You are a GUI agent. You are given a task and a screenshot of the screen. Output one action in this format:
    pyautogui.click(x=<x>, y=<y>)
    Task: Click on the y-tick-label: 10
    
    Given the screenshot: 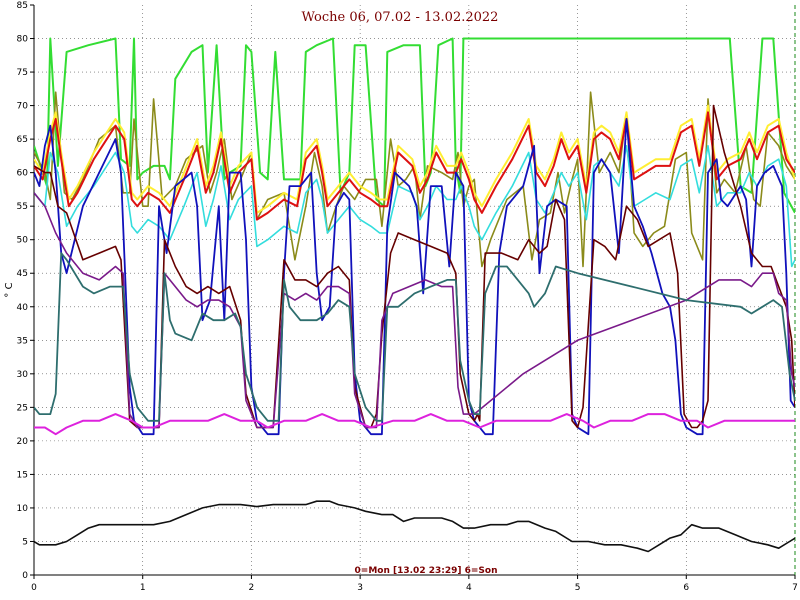 What is the action you would take?
    pyautogui.click(x=23, y=509)
    